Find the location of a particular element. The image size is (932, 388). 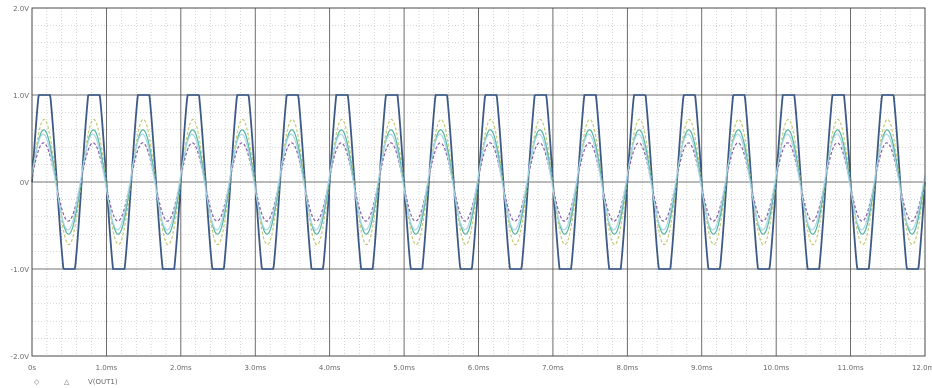

y-tick-label: -2.0V is located at coordinates (20, 357).